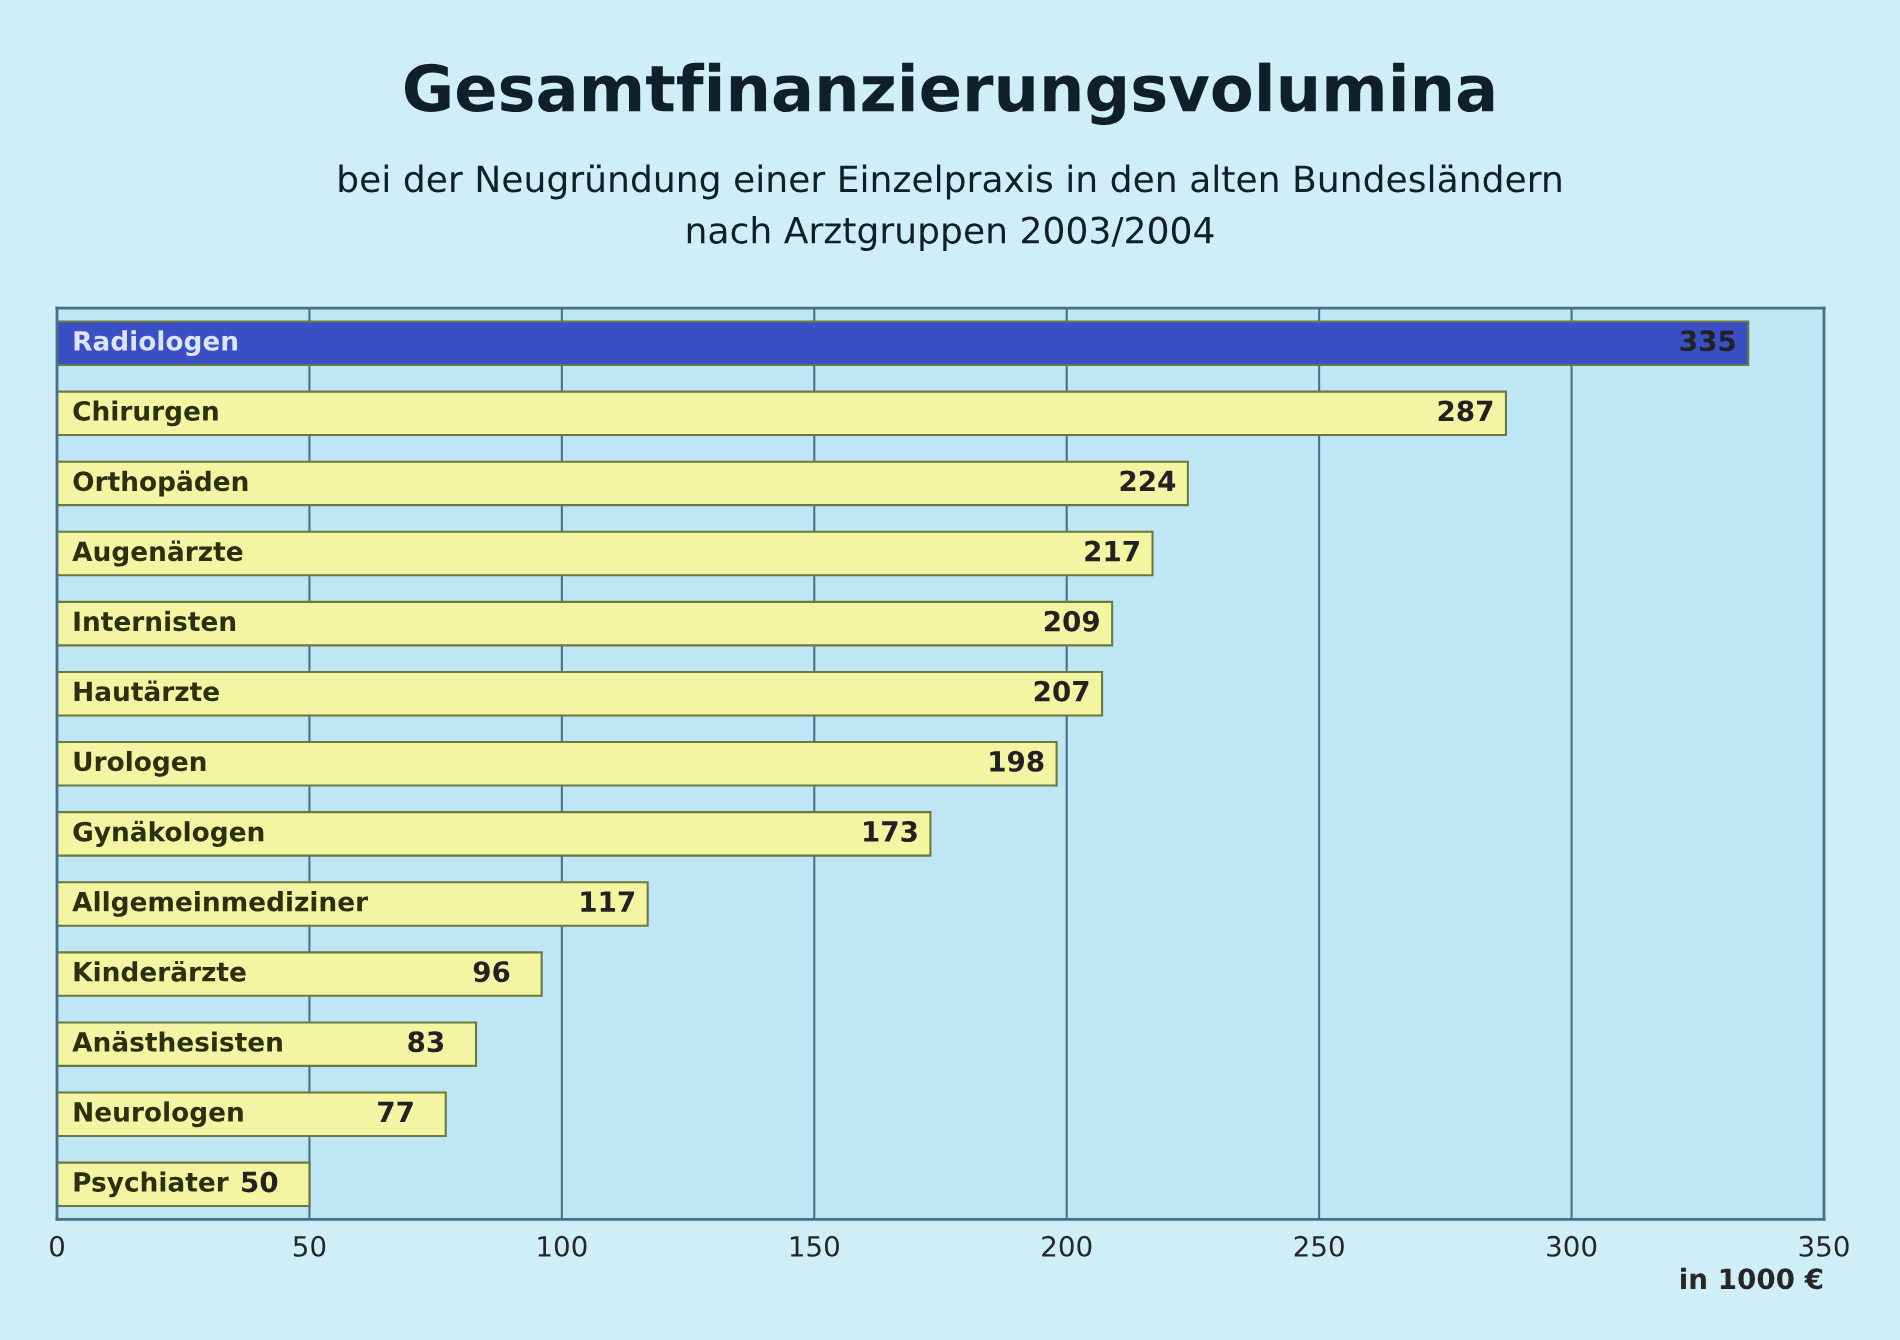  What do you see at coordinates (155, 621) in the screenshot?
I see `y-tick-label: Internisten` at bounding box center [155, 621].